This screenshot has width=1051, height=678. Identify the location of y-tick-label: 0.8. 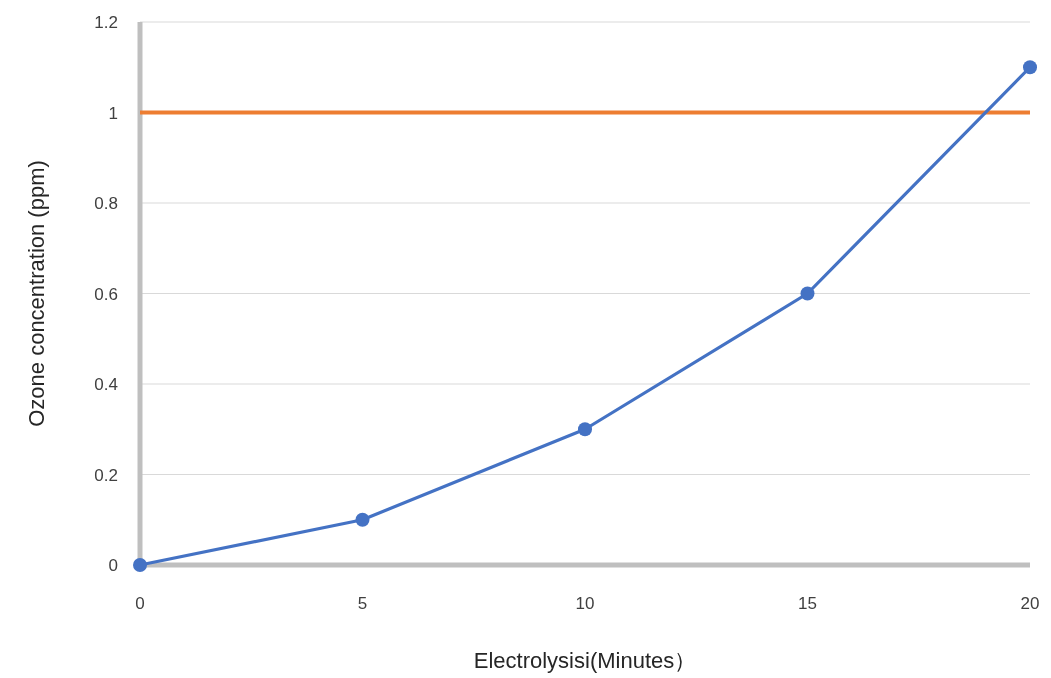
(106, 203).